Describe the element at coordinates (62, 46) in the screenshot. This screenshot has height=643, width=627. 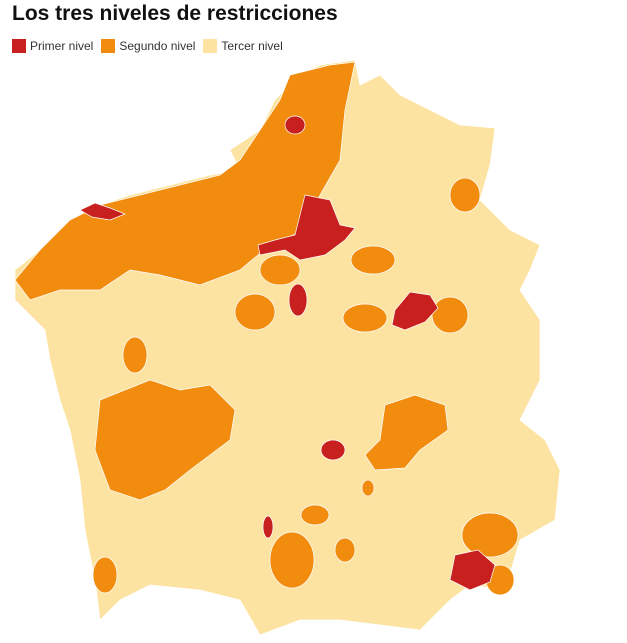
I see `legend-label: Primer nivel` at that location.